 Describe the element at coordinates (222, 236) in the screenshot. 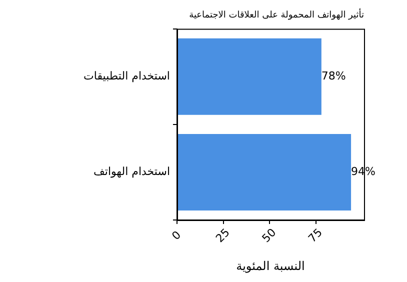

I see `x-tick-label: 25` at that location.